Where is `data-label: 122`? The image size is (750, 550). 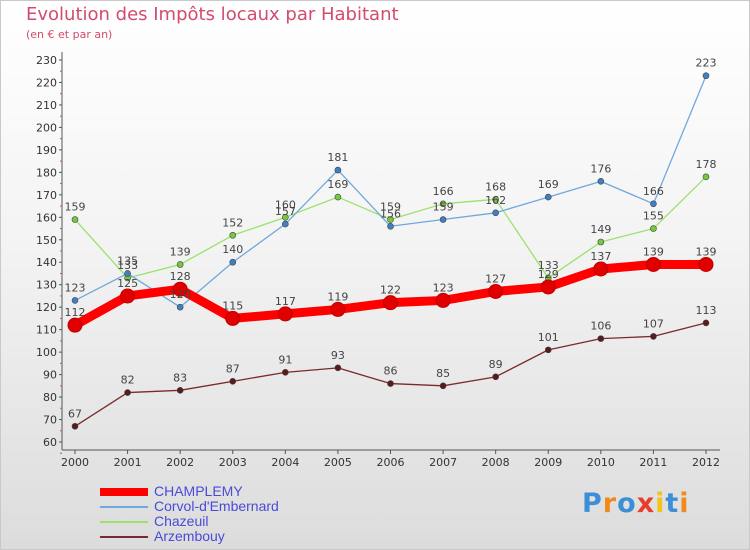
data-label: 122 is located at coordinates (390, 290).